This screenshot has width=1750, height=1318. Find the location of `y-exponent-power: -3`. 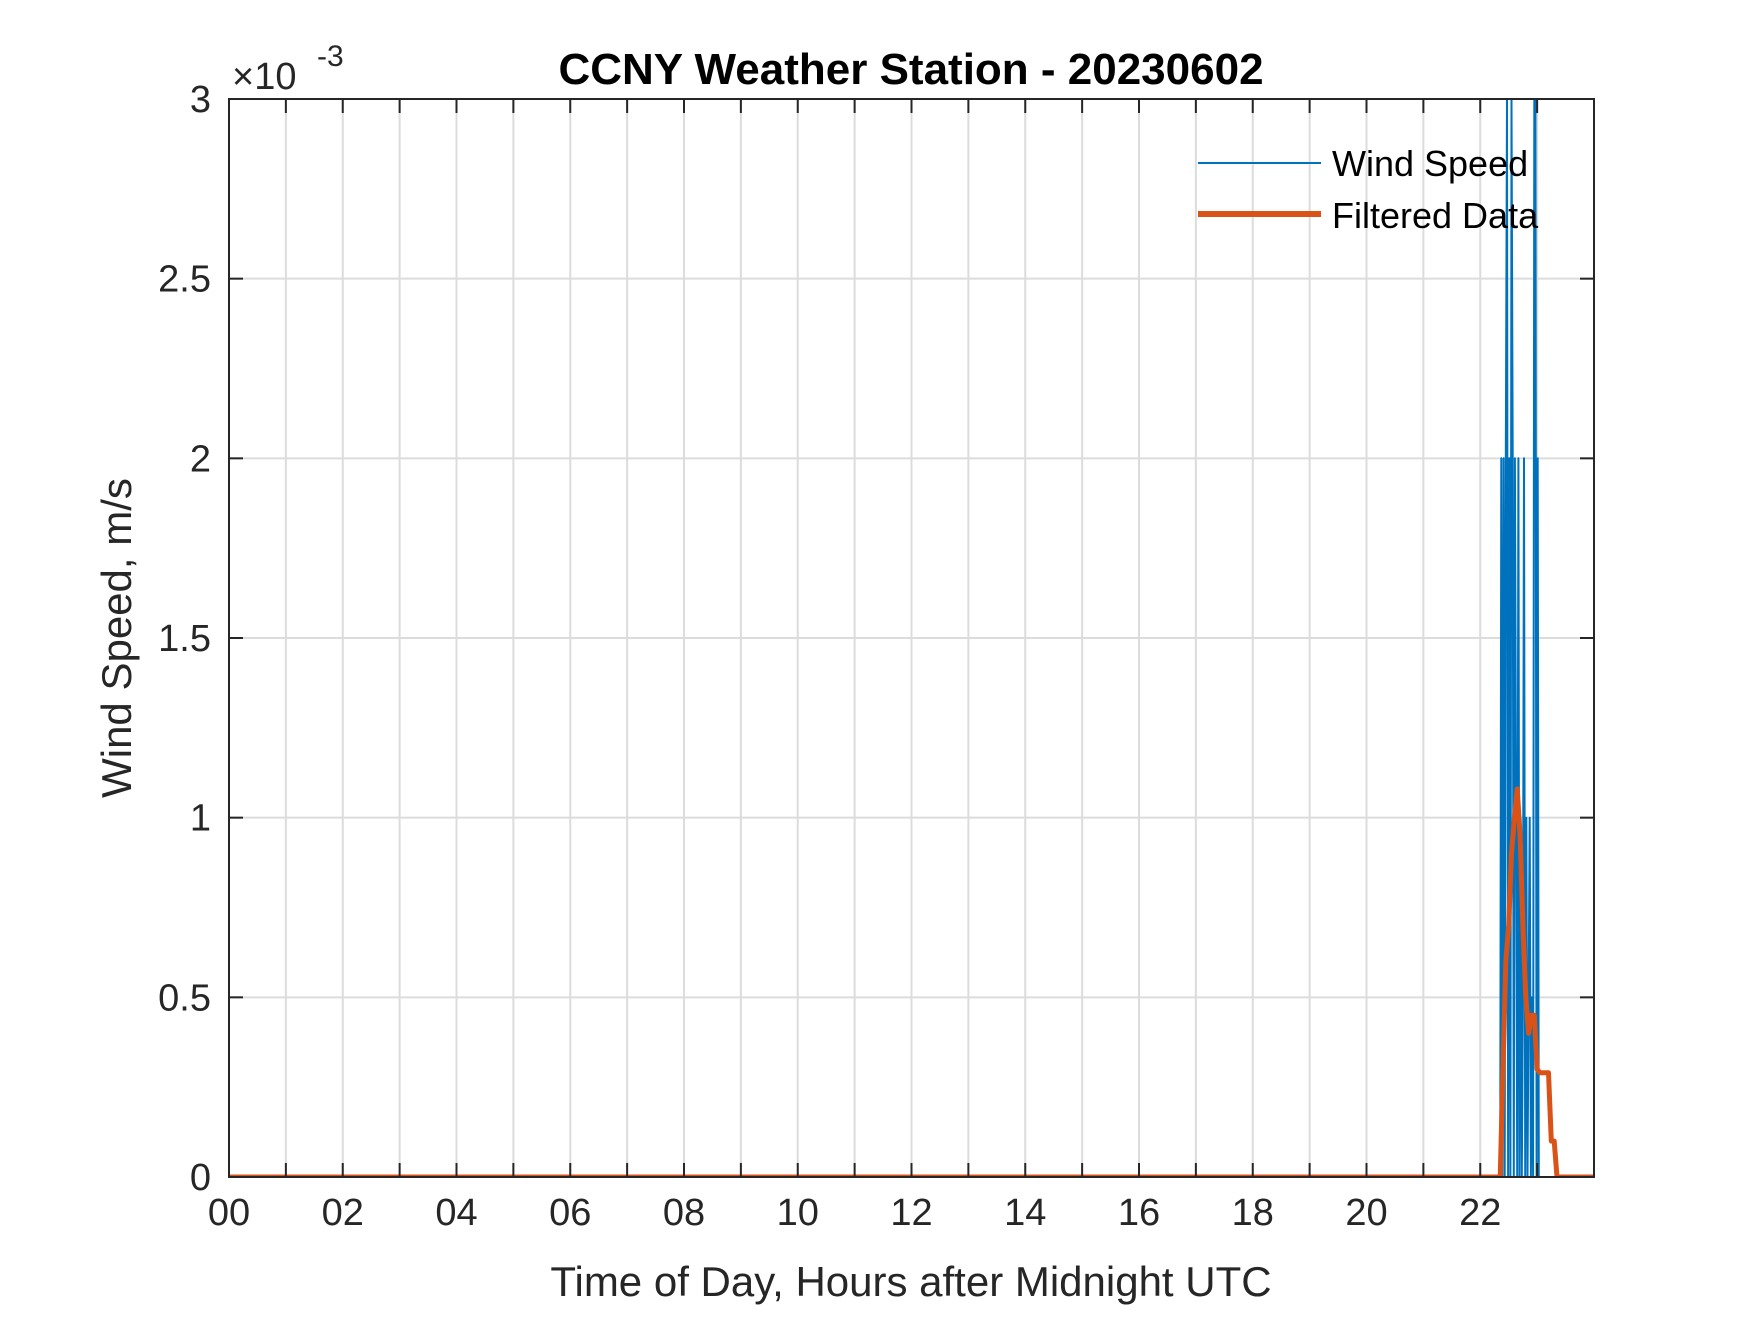

y-exponent-power: -3 is located at coordinates (330, 56).